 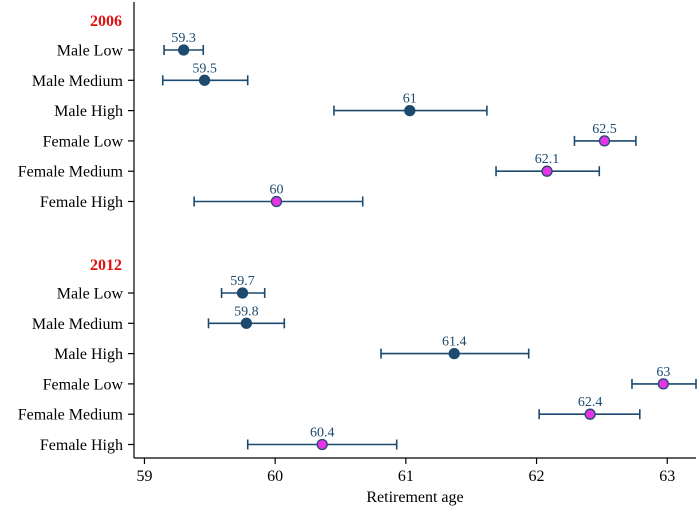 I want to click on group-title: 2006, so click(x=106, y=21).